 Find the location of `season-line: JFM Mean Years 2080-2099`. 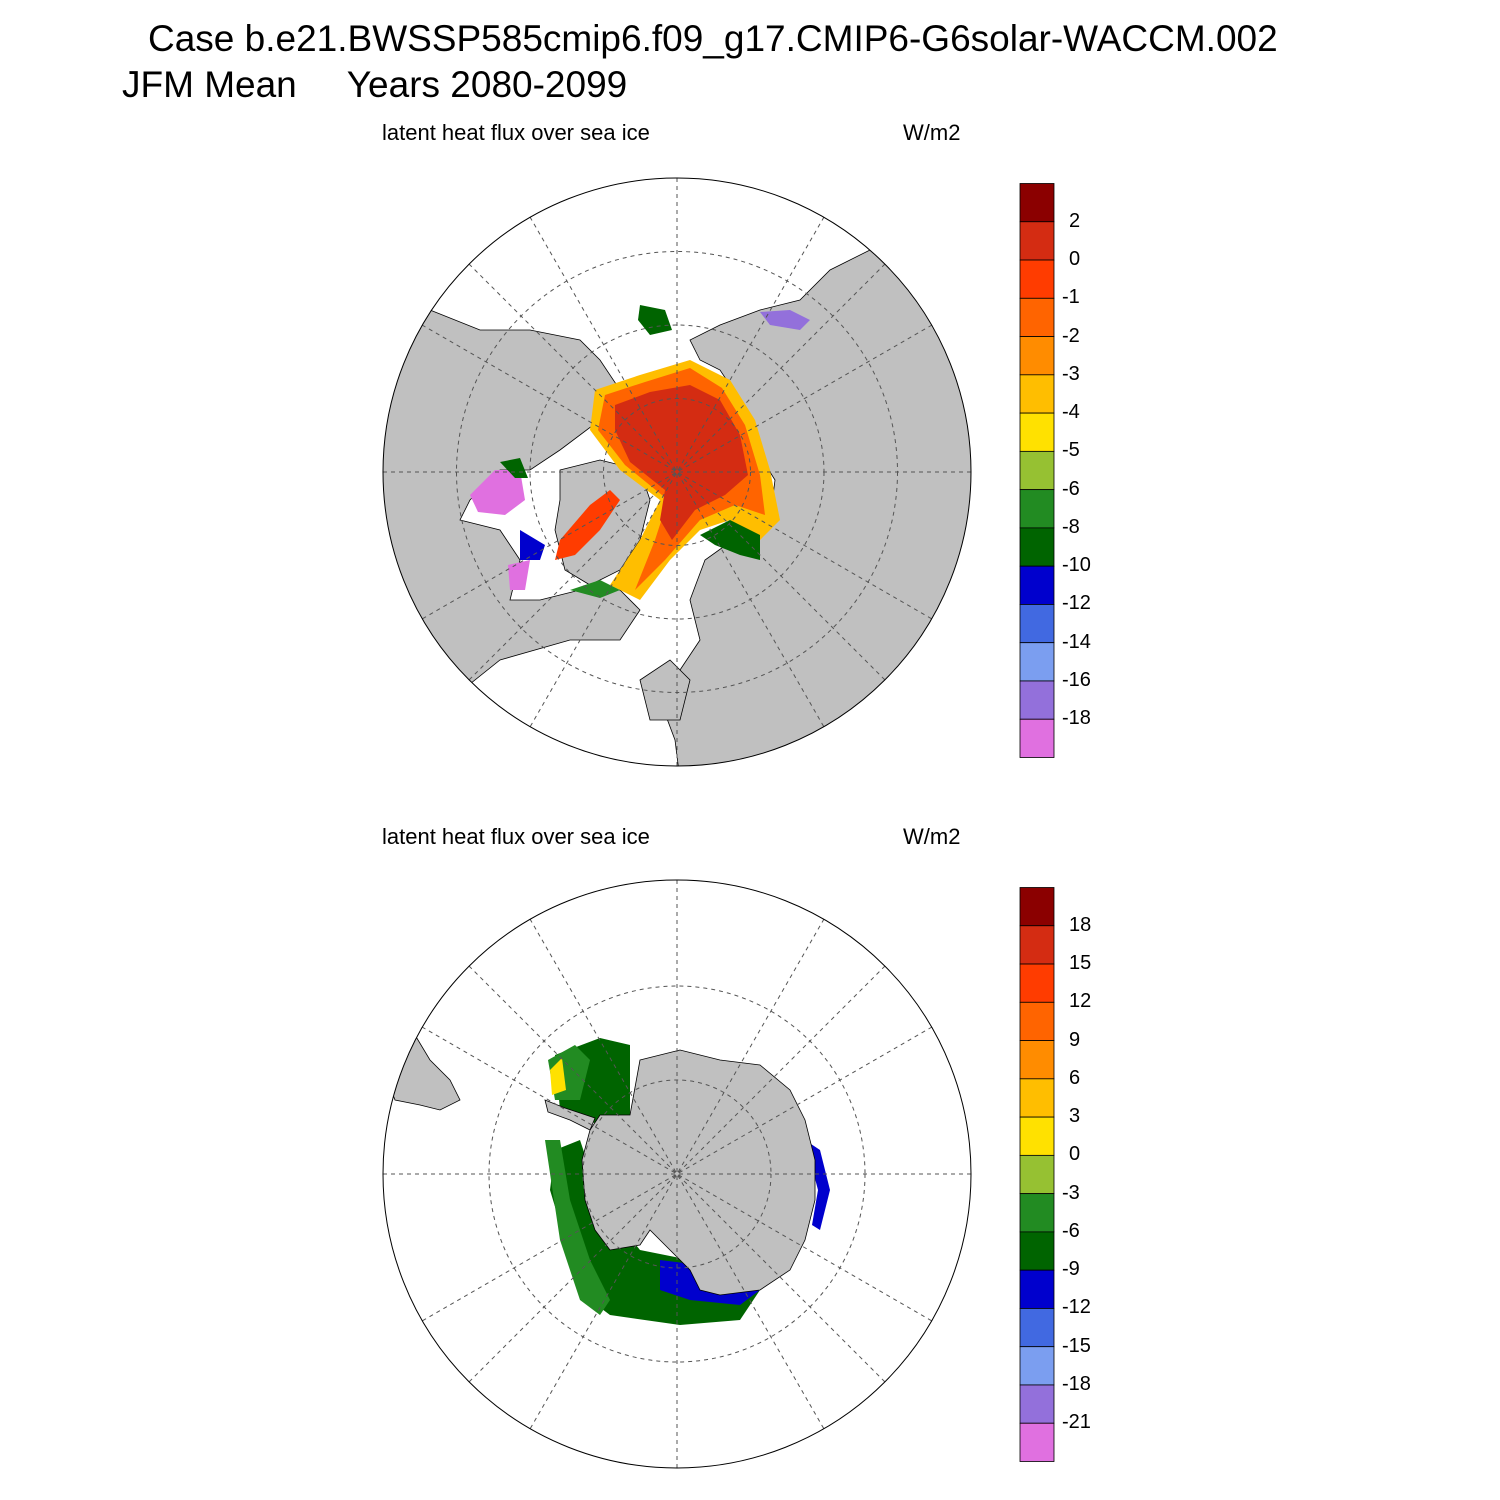

season-line: JFM Mean Years 2080-2099 is located at coordinates (374, 85).